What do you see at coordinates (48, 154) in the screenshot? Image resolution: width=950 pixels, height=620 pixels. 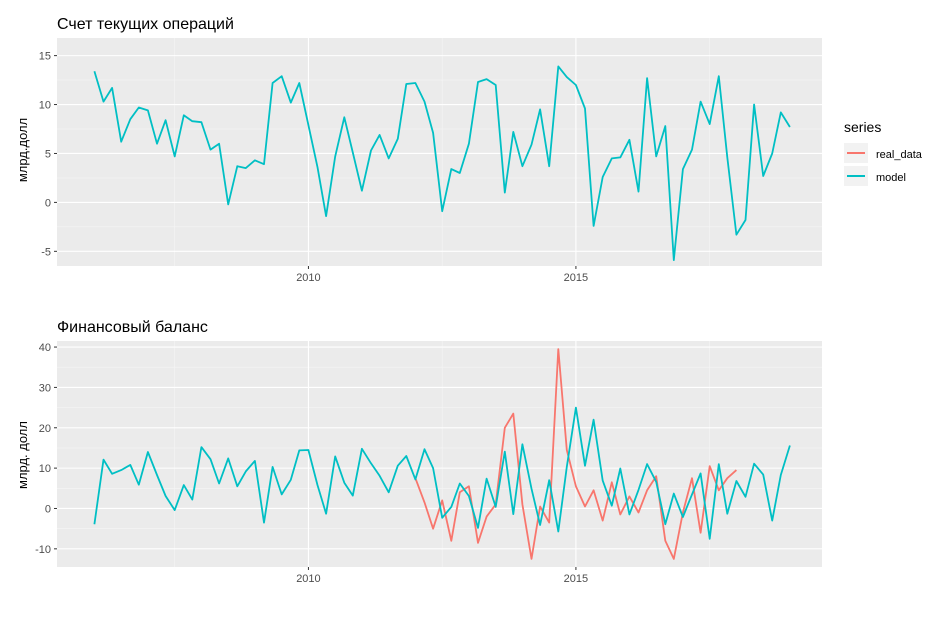 I see `y-tick-label: 5` at bounding box center [48, 154].